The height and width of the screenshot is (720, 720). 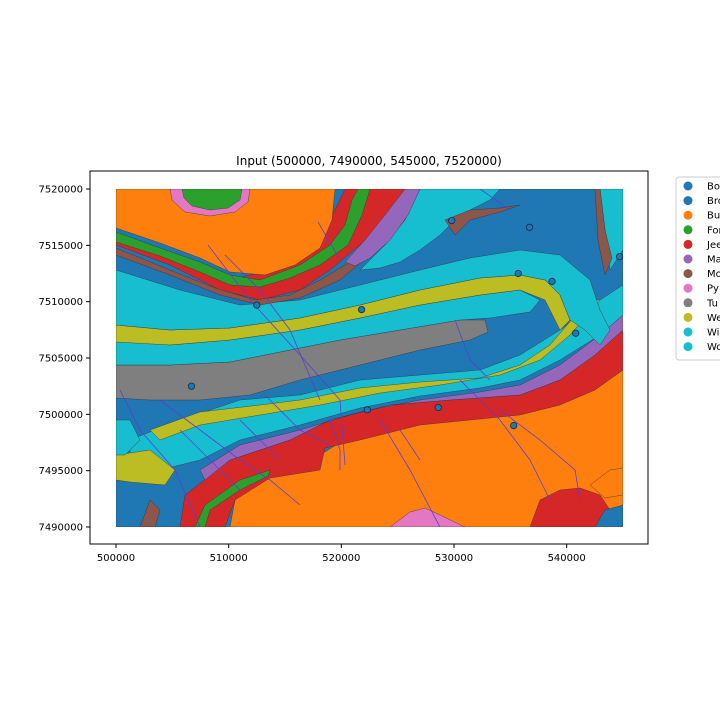 I want to click on unit-for-south, so click(x=232, y=498).